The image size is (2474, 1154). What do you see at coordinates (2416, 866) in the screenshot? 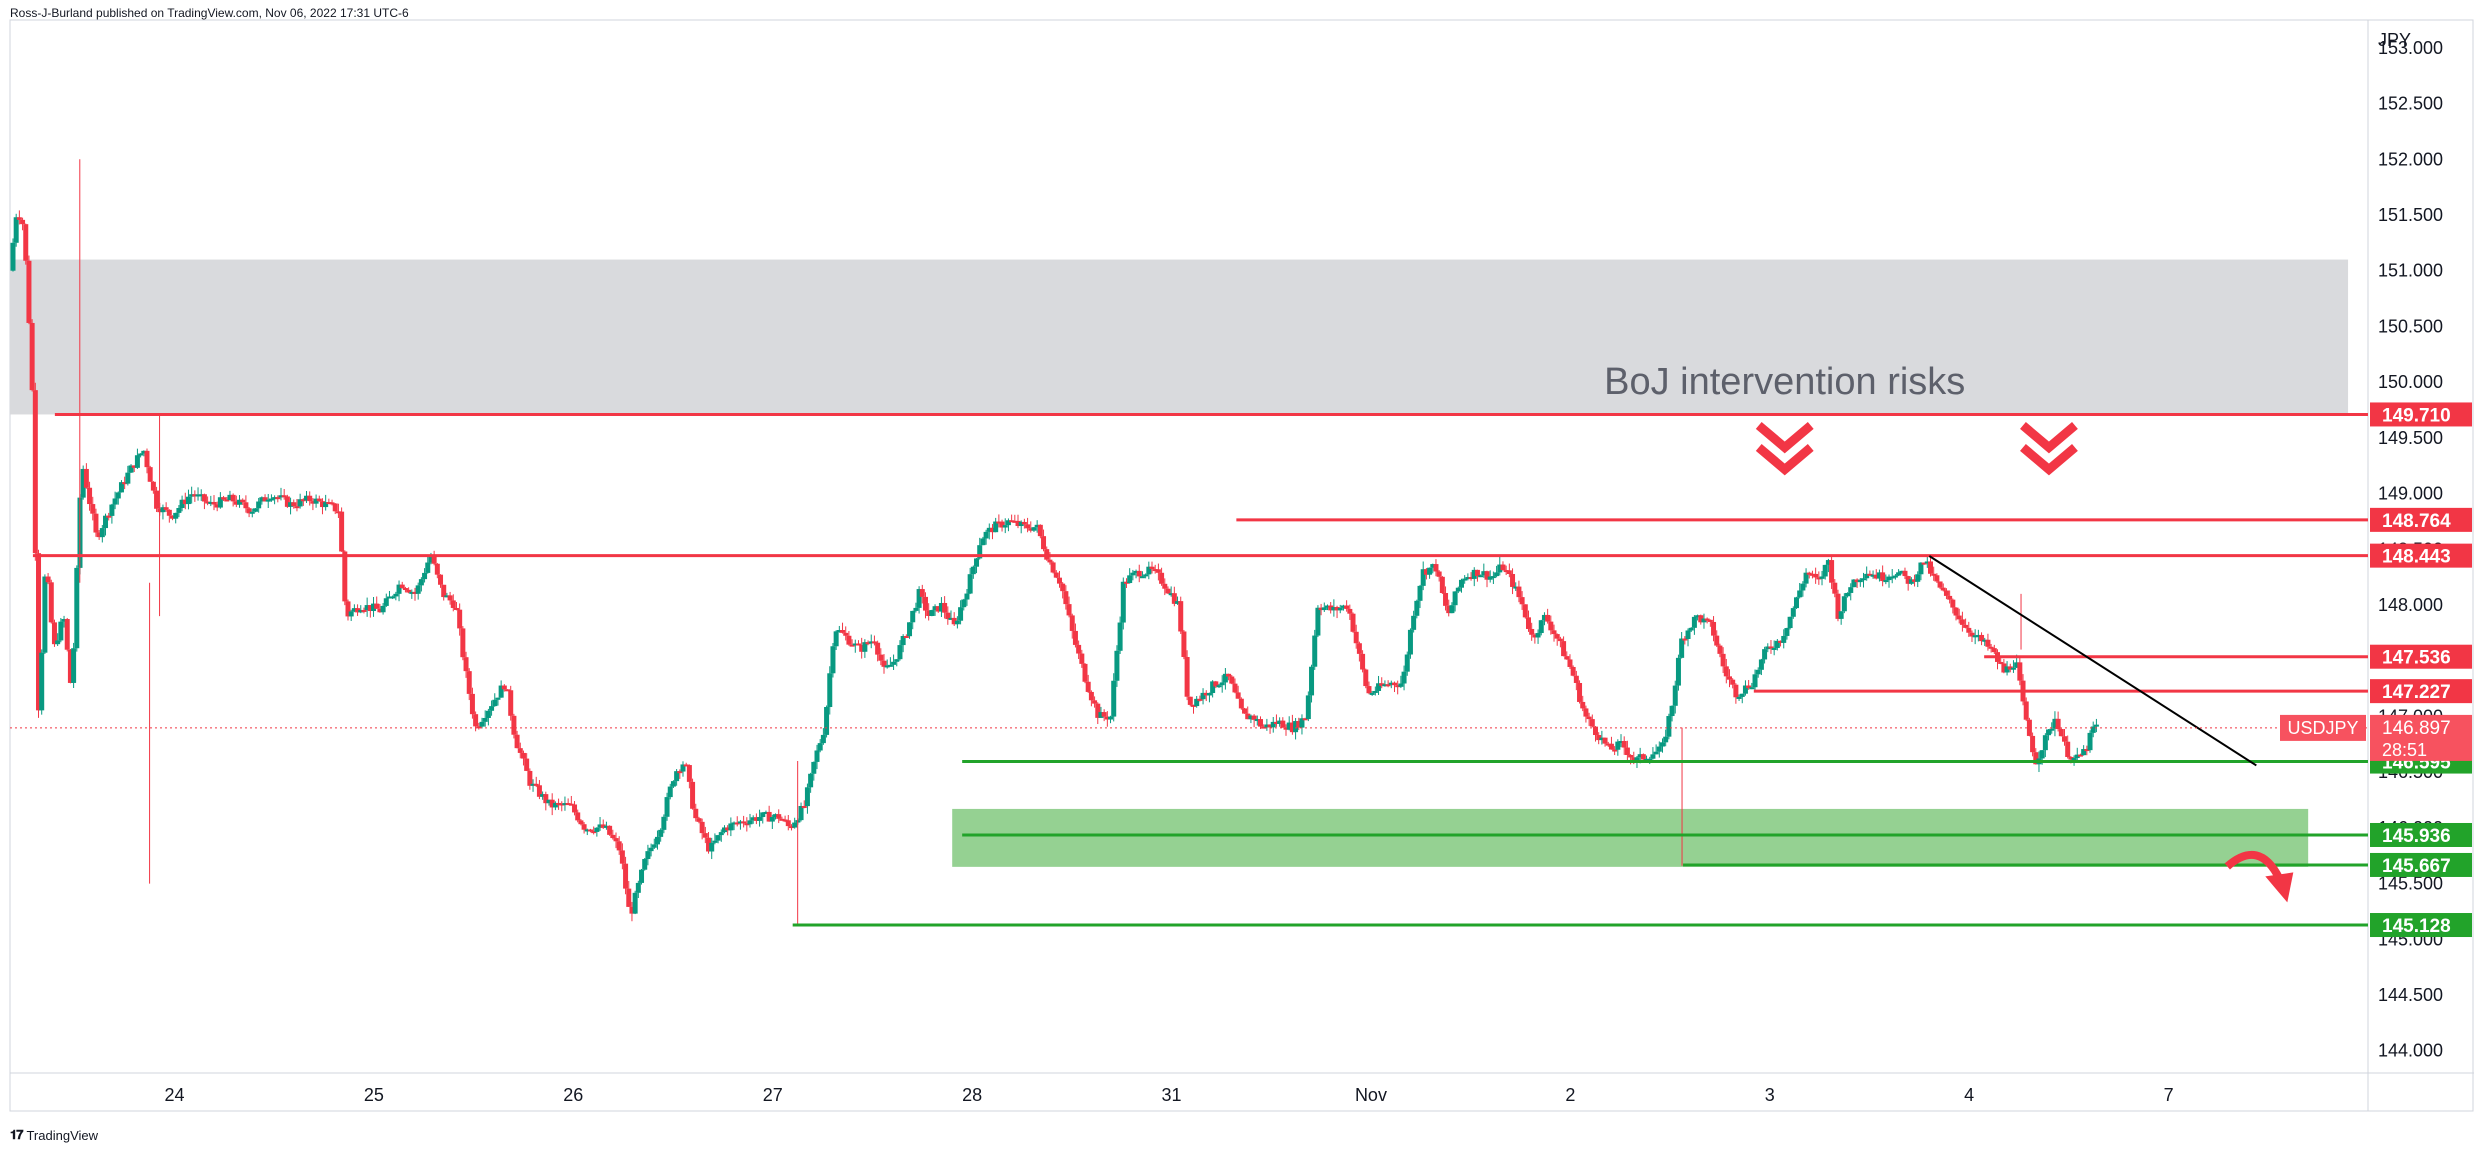
I see `price-badge-value: 145.667` at bounding box center [2416, 866].